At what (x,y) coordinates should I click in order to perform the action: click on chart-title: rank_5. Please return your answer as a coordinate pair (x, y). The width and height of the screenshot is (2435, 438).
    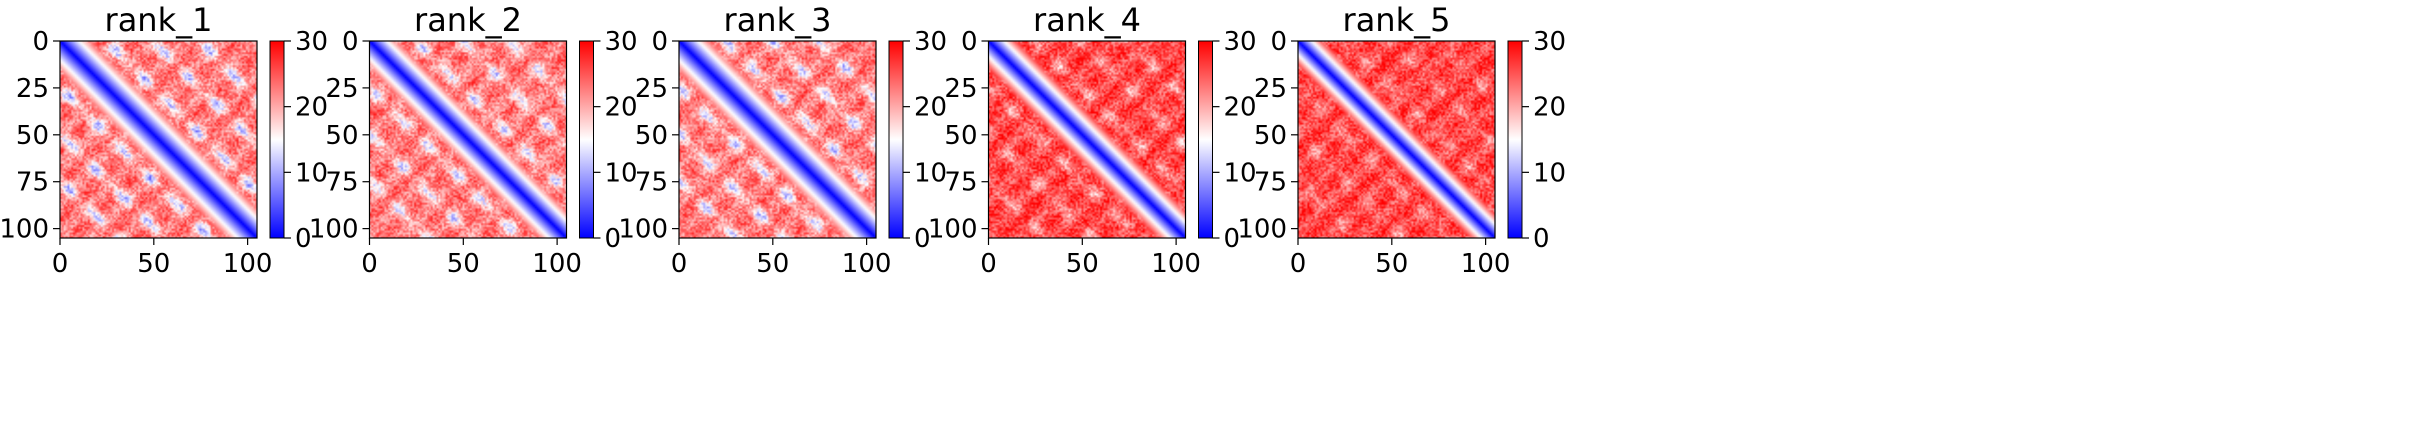
    Looking at the image, I should click on (1397, 20).